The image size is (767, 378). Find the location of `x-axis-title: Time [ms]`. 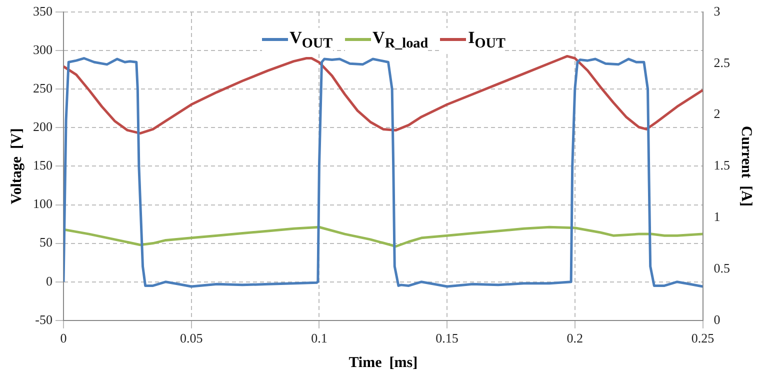

x-axis-title: Time [ms] is located at coordinates (383, 362).